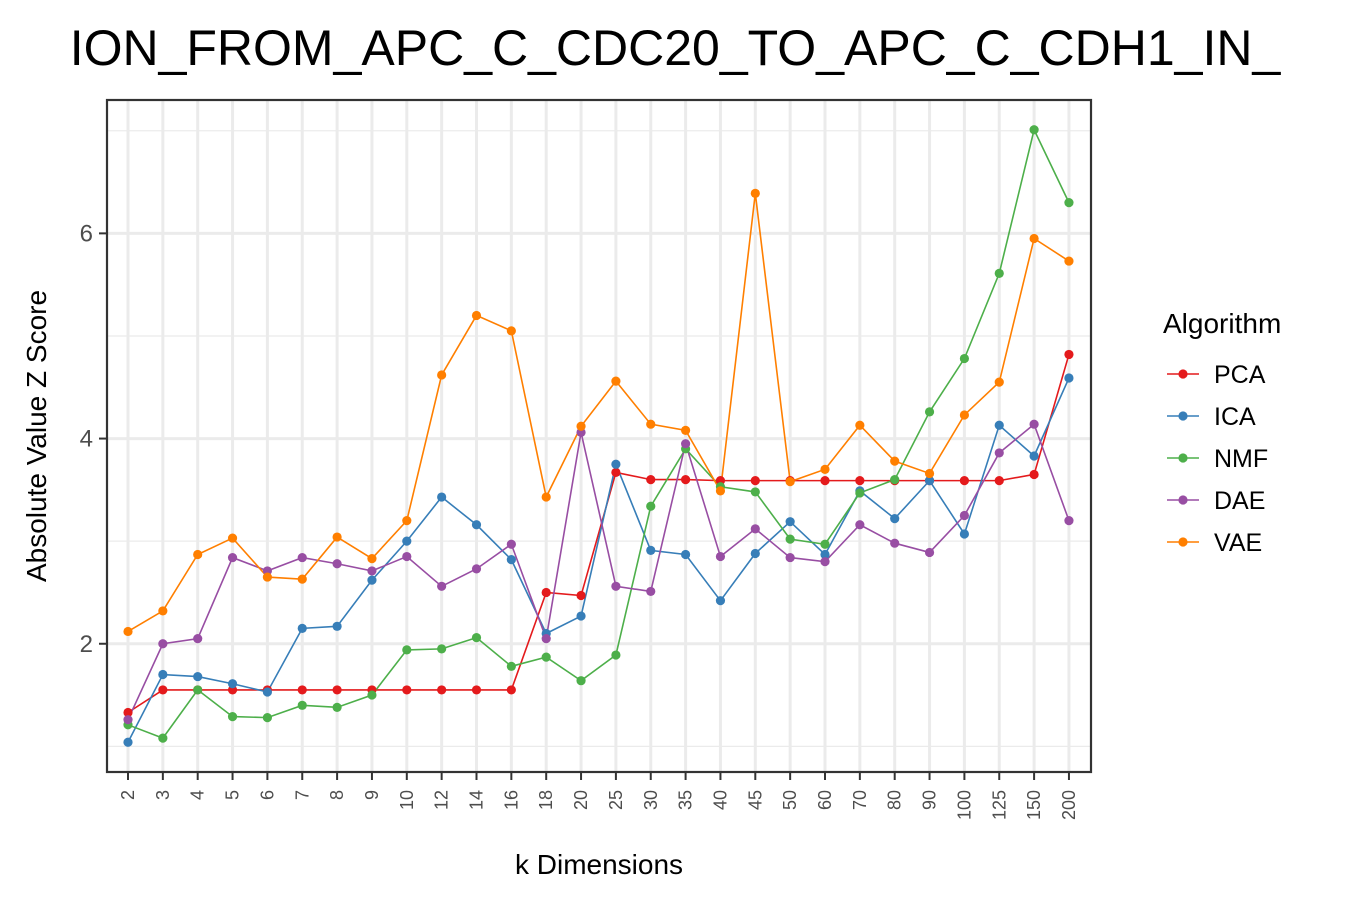  What do you see at coordinates (676, 48) in the screenshot?
I see `chart-title: ION_FROM_APC_C_CDC20_TO_APC_C_CDH1_IN_` at bounding box center [676, 48].